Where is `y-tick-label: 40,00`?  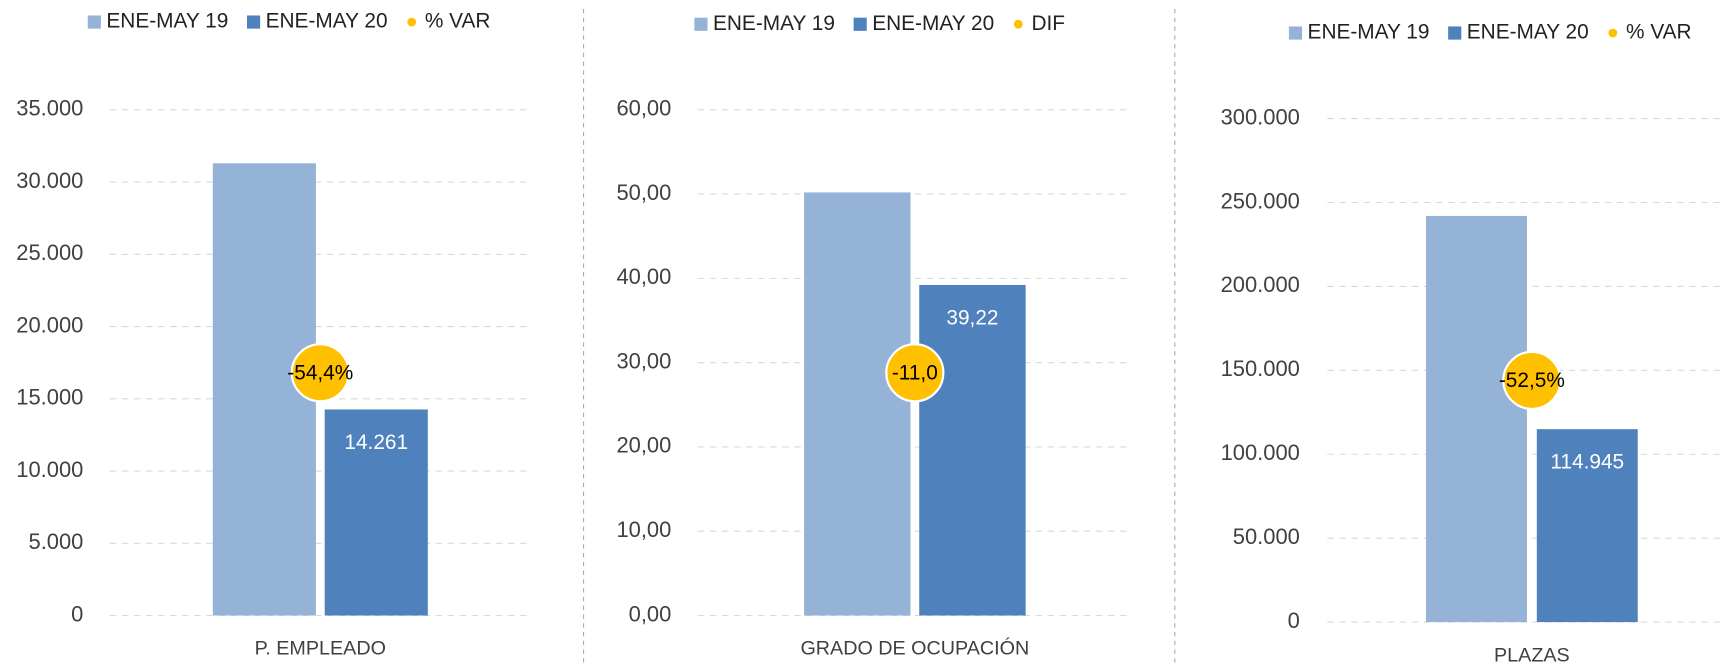 y-tick-label: 40,00 is located at coordinates (643, 276).